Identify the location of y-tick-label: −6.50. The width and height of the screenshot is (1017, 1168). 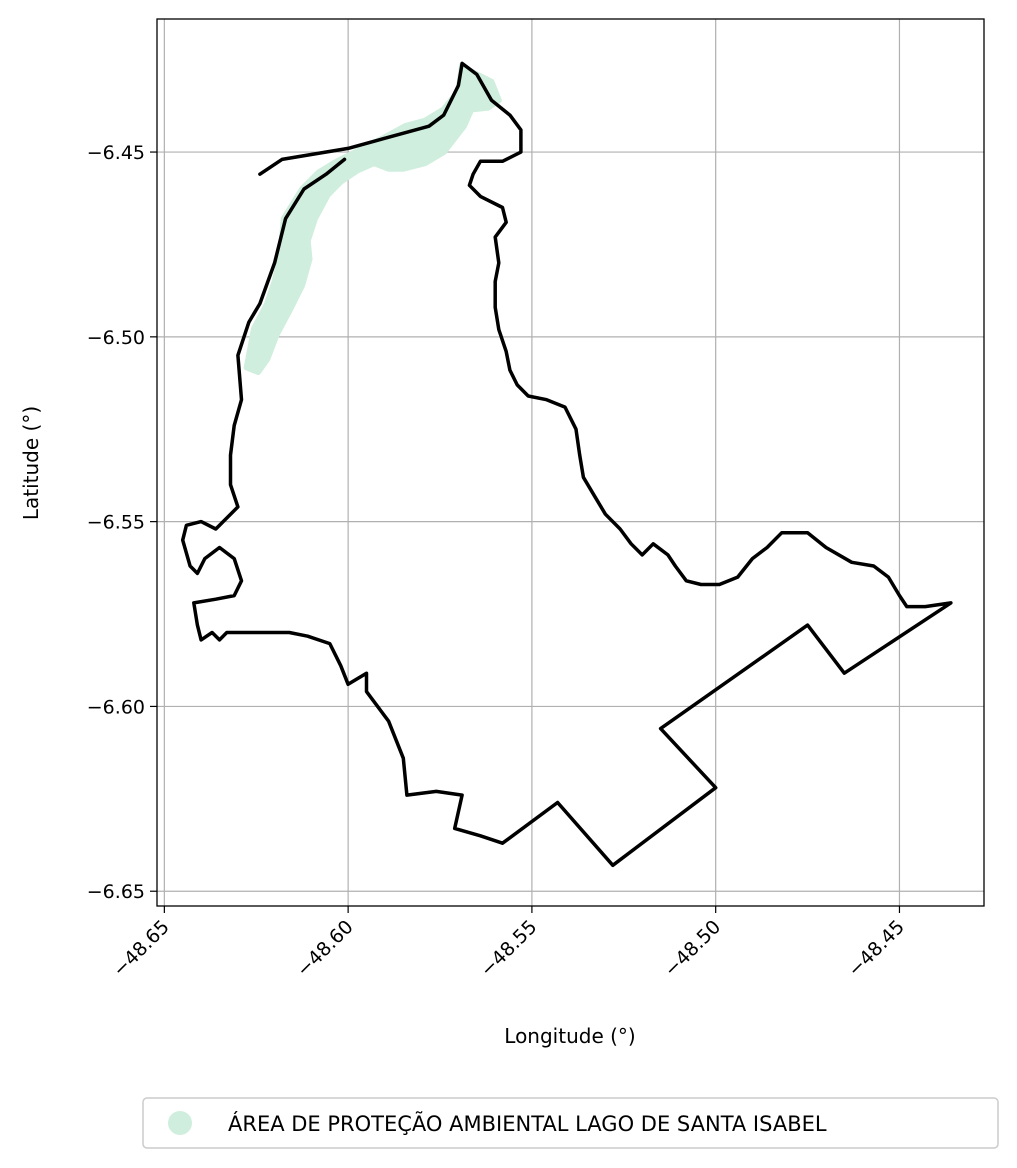
(116, 338).